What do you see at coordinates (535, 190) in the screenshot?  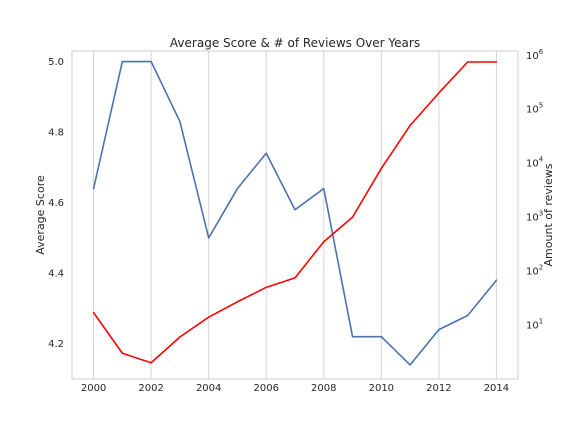 I see `y-axis-right-ticks: 10¹ 10² 10³ 10⁴ 10⁵ 10⁶` at bounding box center [535, 190].